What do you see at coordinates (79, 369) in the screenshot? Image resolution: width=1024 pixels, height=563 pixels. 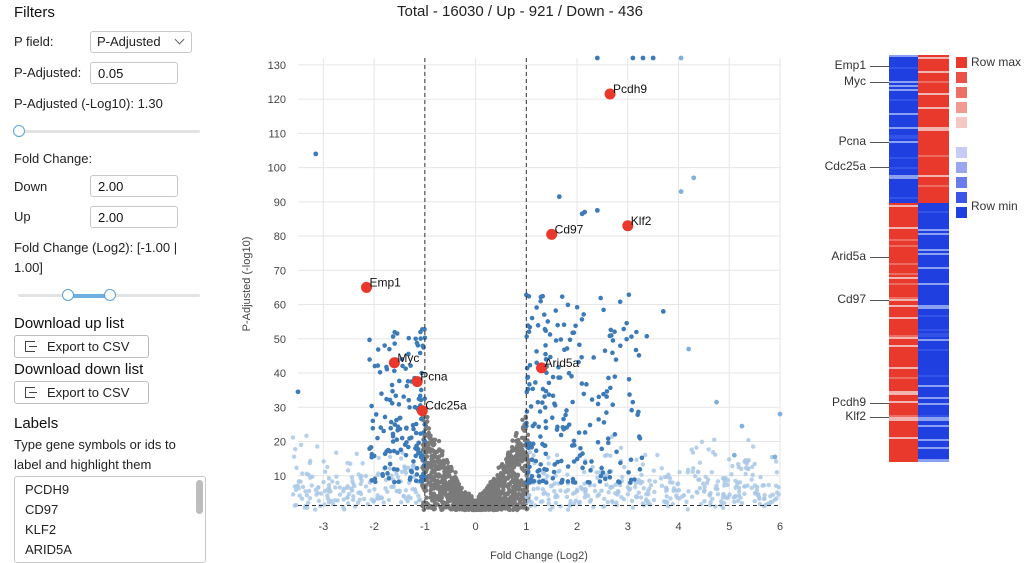 I see `download-down-heading: Download down list` at bounding box center [79, 369].